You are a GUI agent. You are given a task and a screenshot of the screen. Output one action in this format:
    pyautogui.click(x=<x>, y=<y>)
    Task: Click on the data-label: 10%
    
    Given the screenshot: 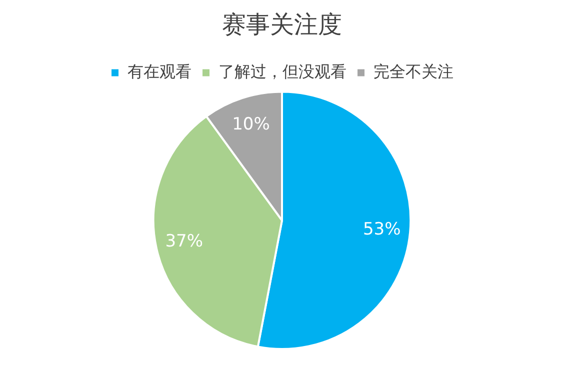 What is the action you would take?
    pyautogui.click(x=251, y=124)
    